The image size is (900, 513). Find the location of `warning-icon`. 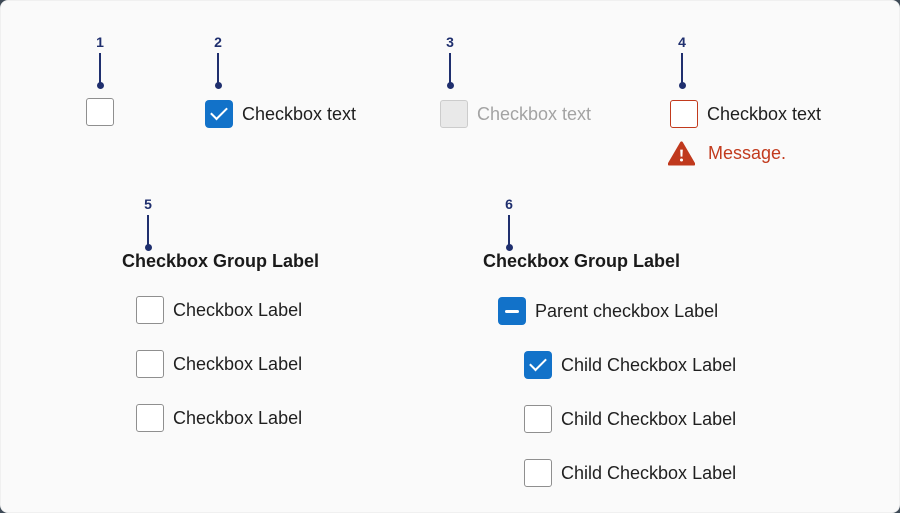

warning-icon is located at coordinates (681, 153).